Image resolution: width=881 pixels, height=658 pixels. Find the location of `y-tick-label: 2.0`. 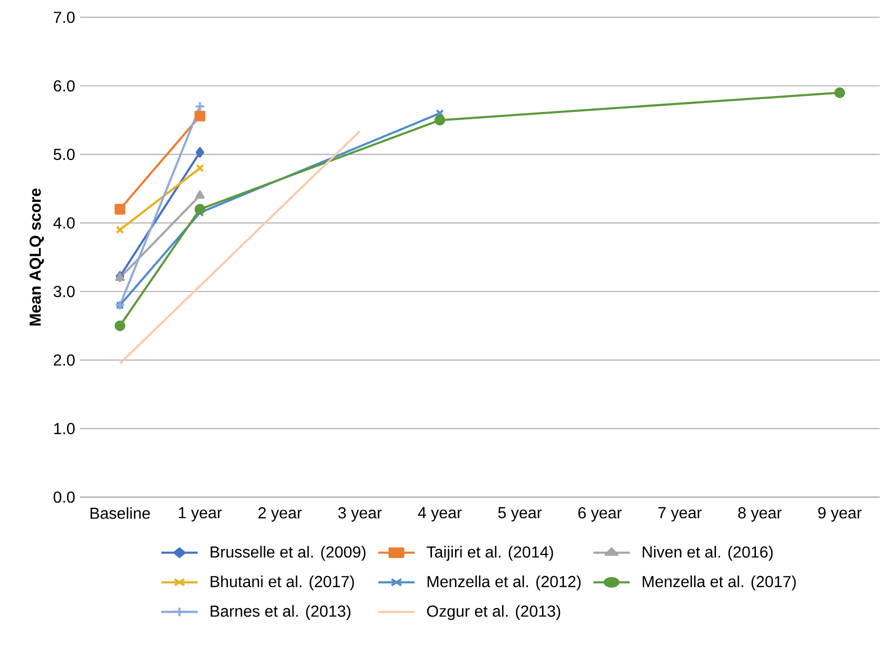

y-tick-label: 2.0 is located at coordinates (64, 360).